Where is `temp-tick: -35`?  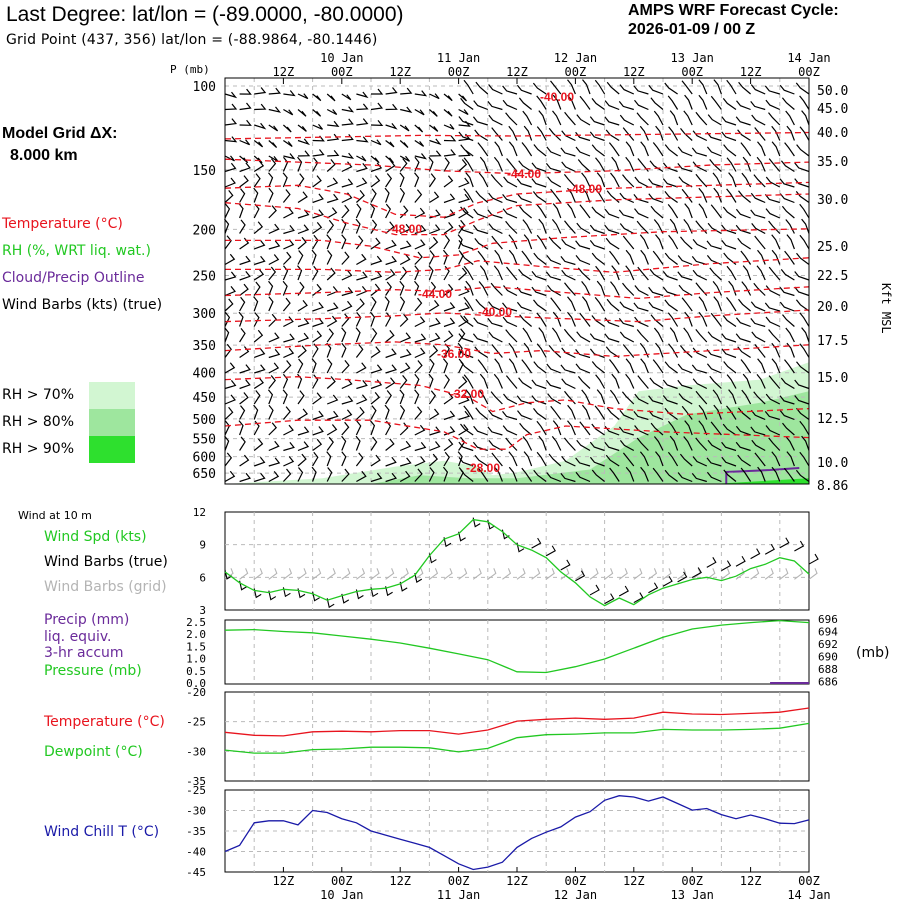 temp-tick: -35 is located at coordinates (196, 781).